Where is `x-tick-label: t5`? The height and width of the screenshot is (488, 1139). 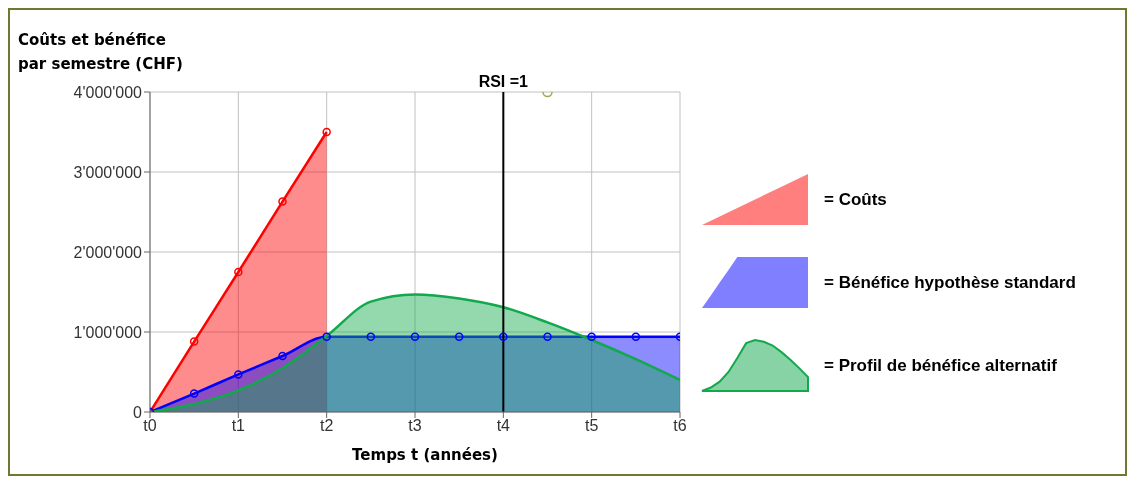 x-tick-label: t5 is located at coordinates (591, 426).